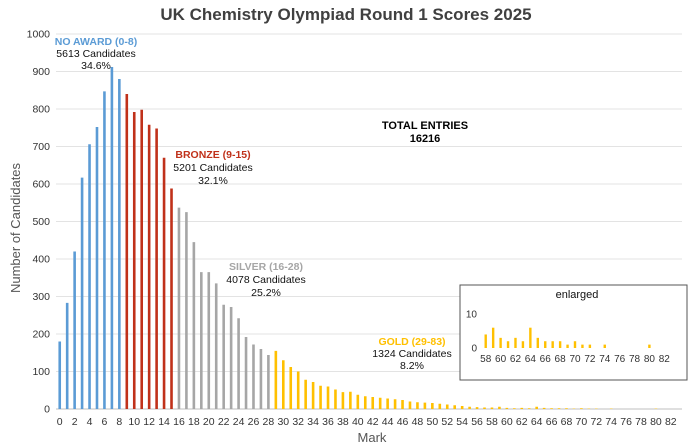 Image resolution: width=692 pixels, height=448 pixels. Describe the element at coordinates (343, 422) in the screenshot. I see `x-tick-label: 38` at that location.